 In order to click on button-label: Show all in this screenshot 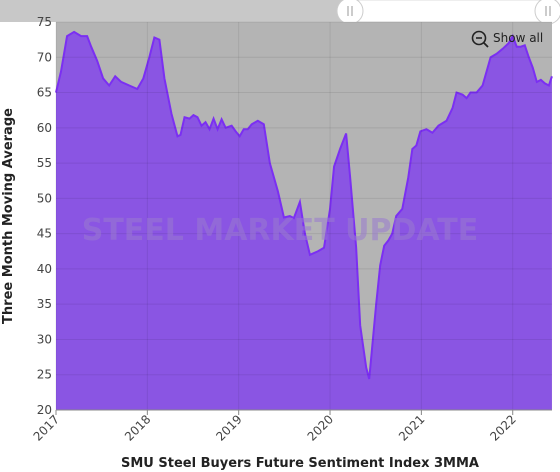, I will do `click(518, 38)`.